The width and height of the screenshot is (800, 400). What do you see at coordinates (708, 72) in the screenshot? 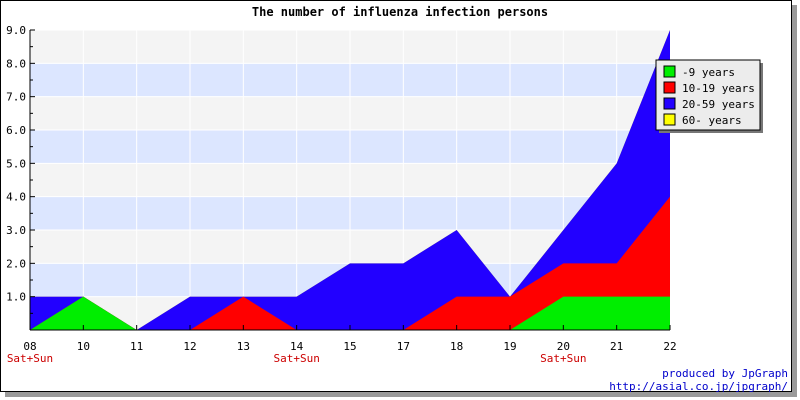
I see `legend-label: -9 years` at bounding box center [708, 72].